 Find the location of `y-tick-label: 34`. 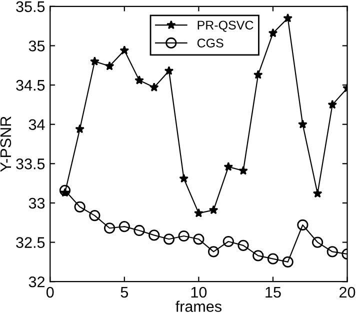

y-tick-label: 34 is located at coordinates (36, 124).